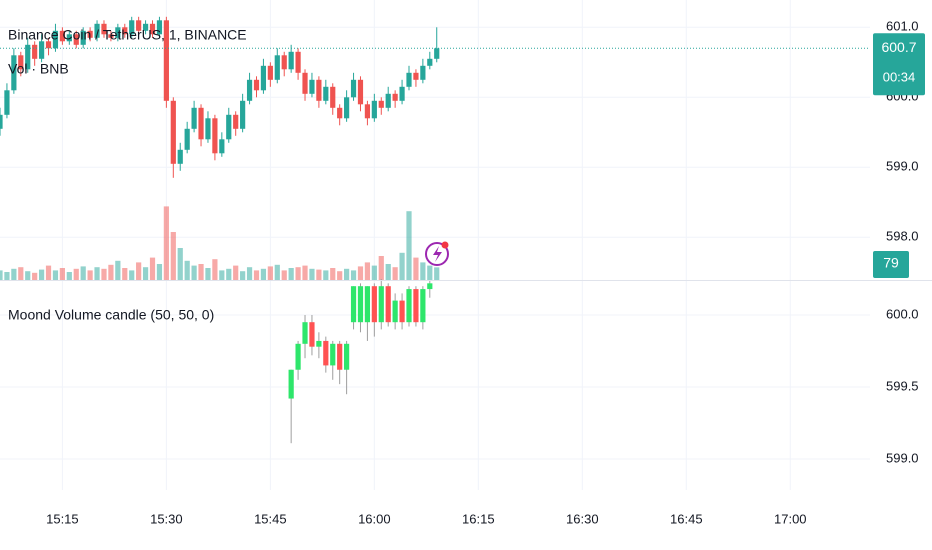 The height and width of the screenshot is (550, 932). I want to click on last-price-tag, so click(899, 64).